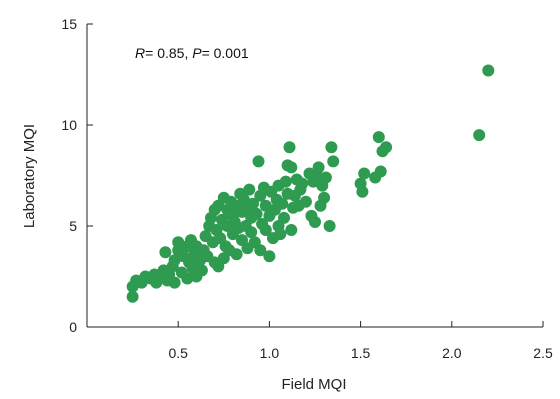 The image size is (560, 399). Describe the element at coordinates (73, 226) in the screenshot. I see `y-tick-label: 5` at that location.